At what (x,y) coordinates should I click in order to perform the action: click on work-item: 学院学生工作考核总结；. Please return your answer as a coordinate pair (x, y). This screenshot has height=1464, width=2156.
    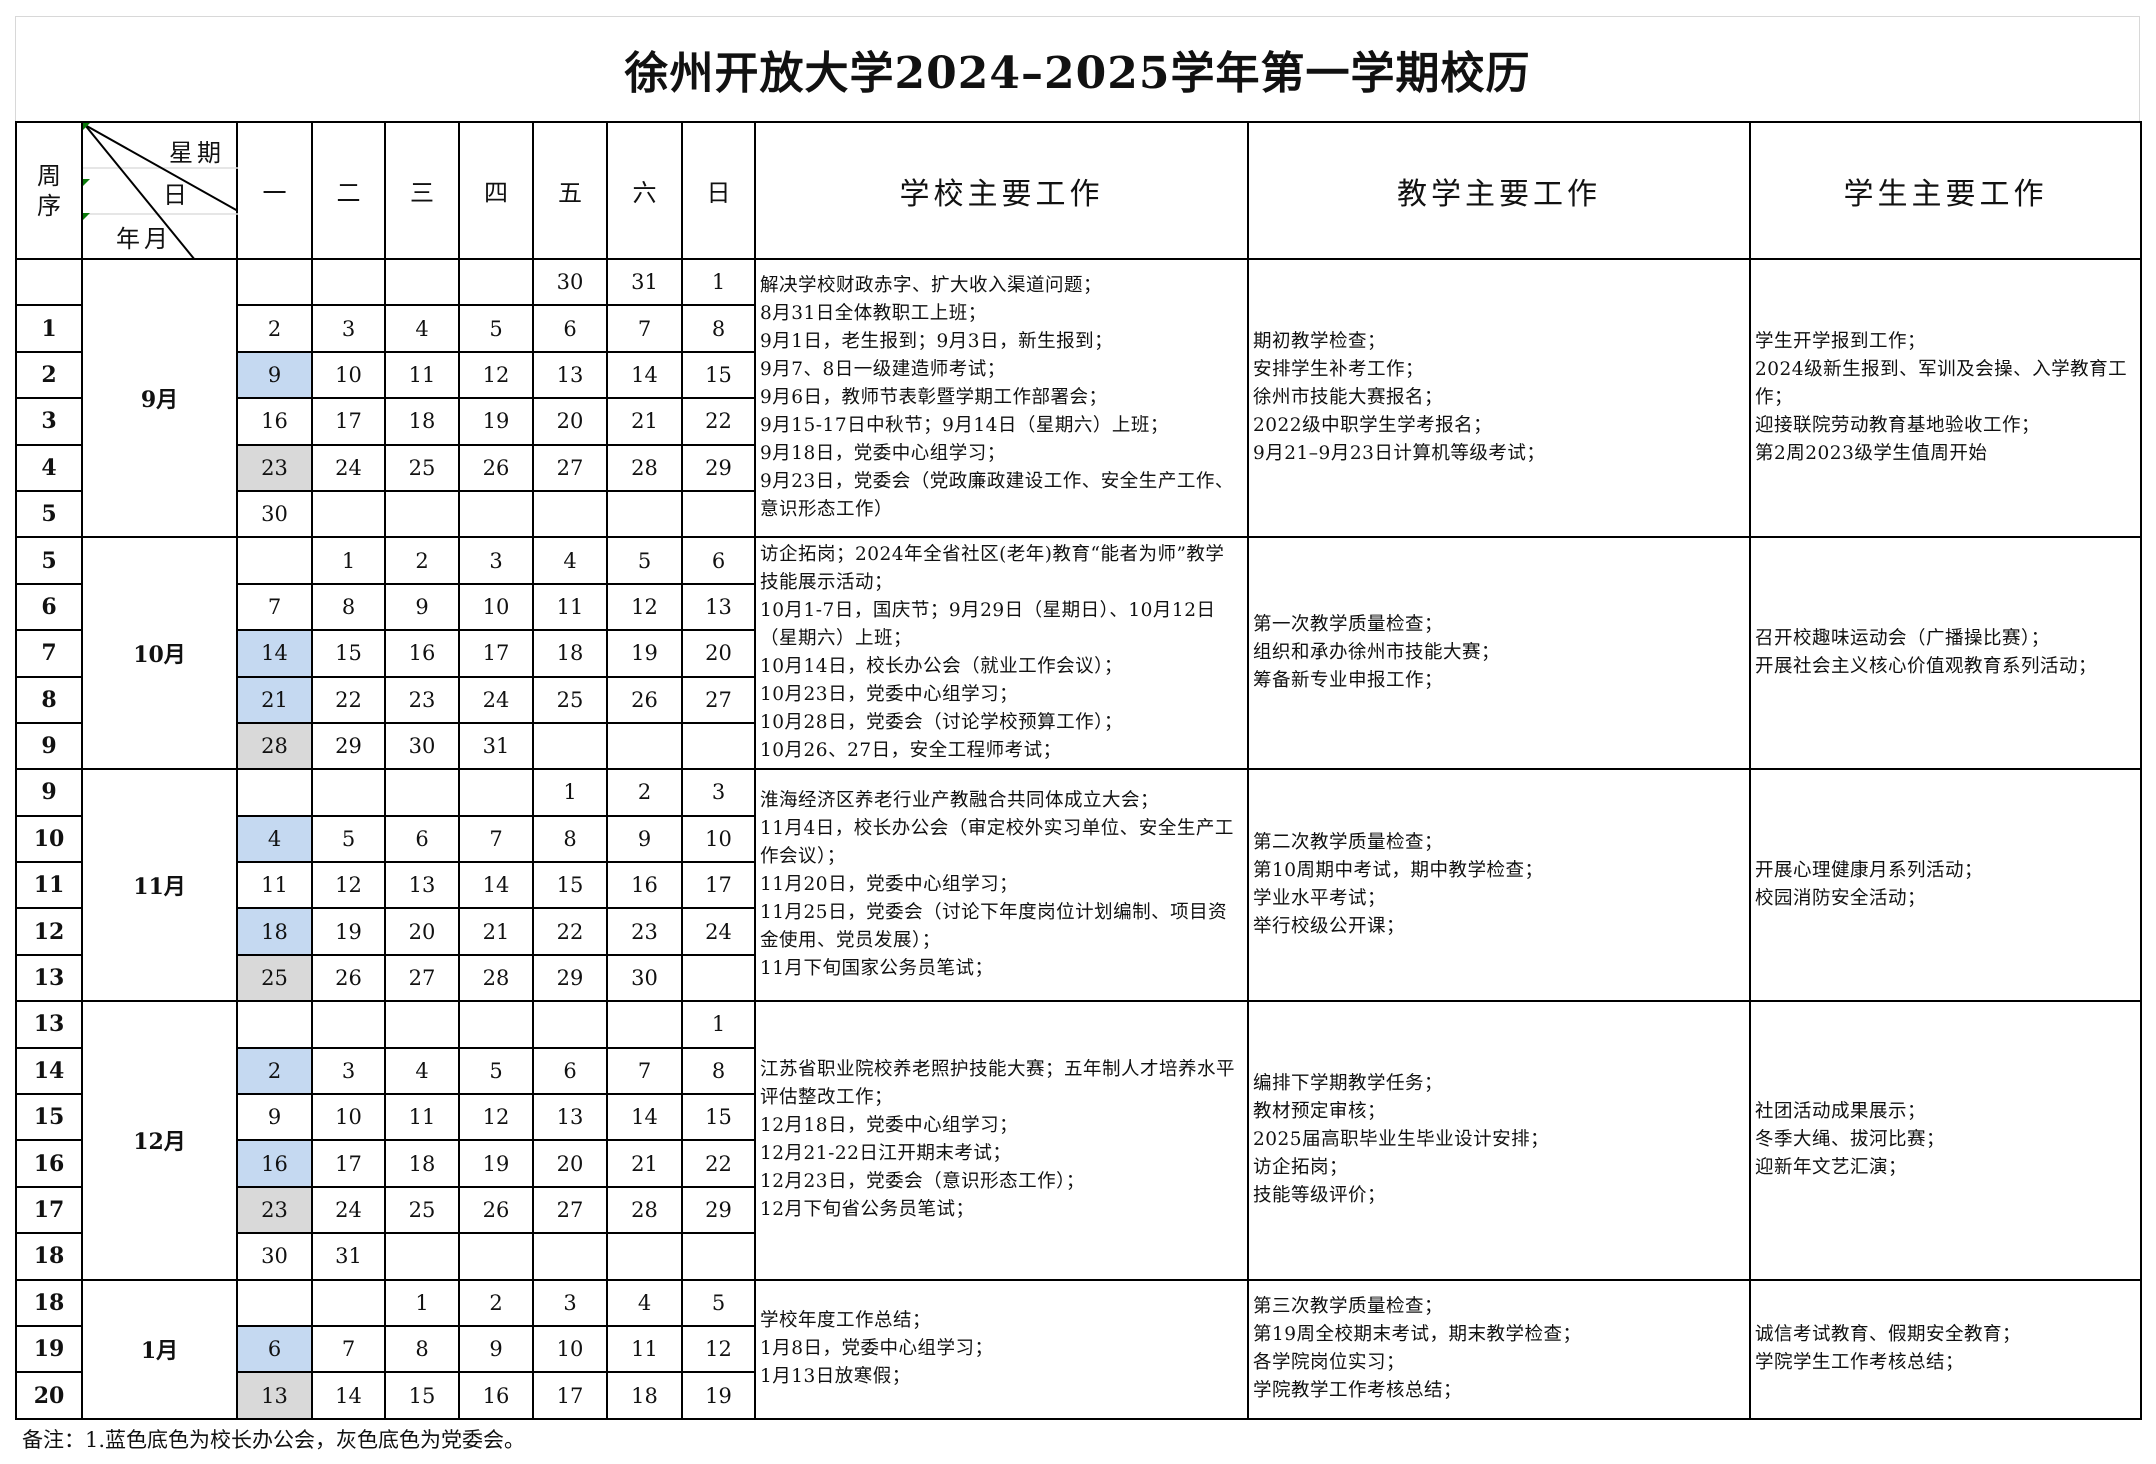
    Looking at the image, I should click on (1860, 1363).